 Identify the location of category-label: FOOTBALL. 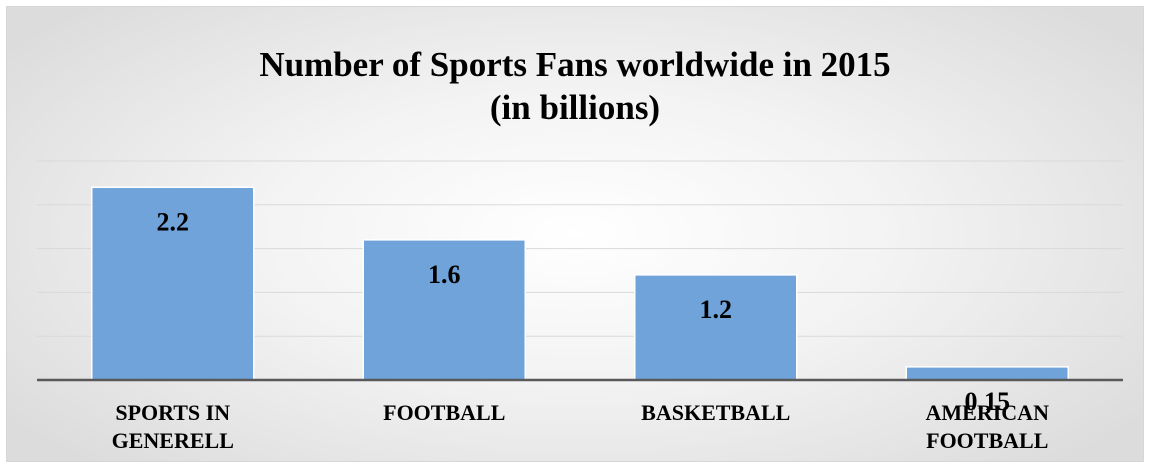
(444, 412).